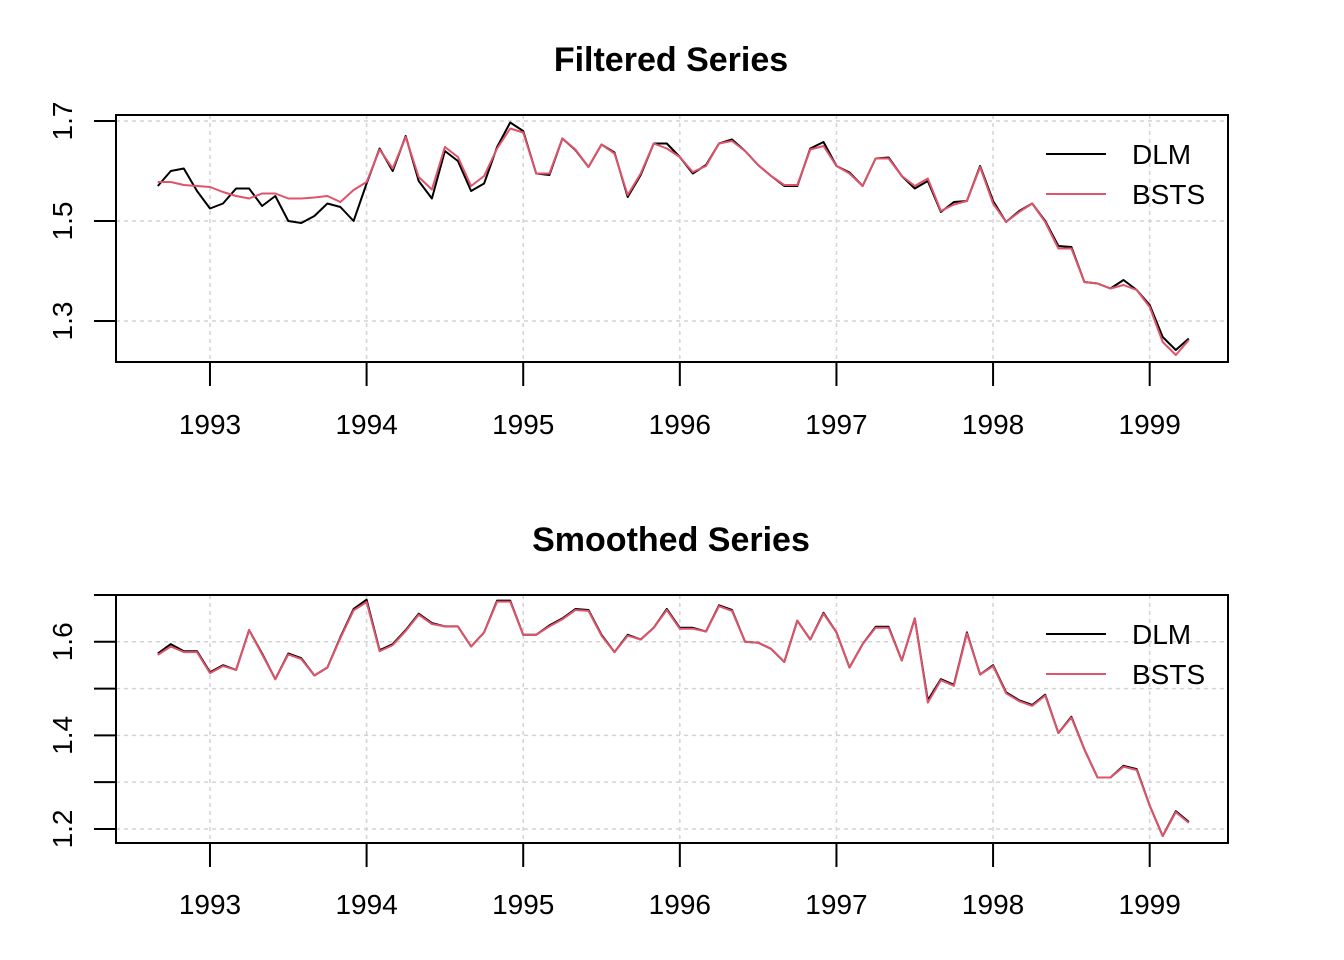 The image size is (1344, 960). What do you see at coordinates (671, 60) in the screenshot?
I see `chart-title: Filtered Series` at bounding box center [671, 60].